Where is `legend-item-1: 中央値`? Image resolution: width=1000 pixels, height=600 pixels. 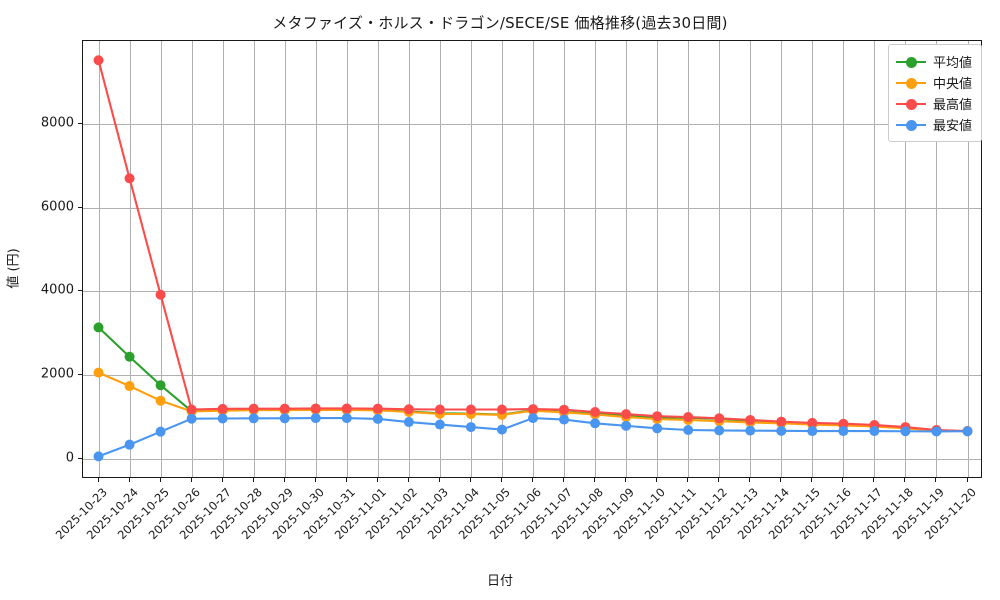
legend-item-1: 中央値 is located at coordinates (933, 82).